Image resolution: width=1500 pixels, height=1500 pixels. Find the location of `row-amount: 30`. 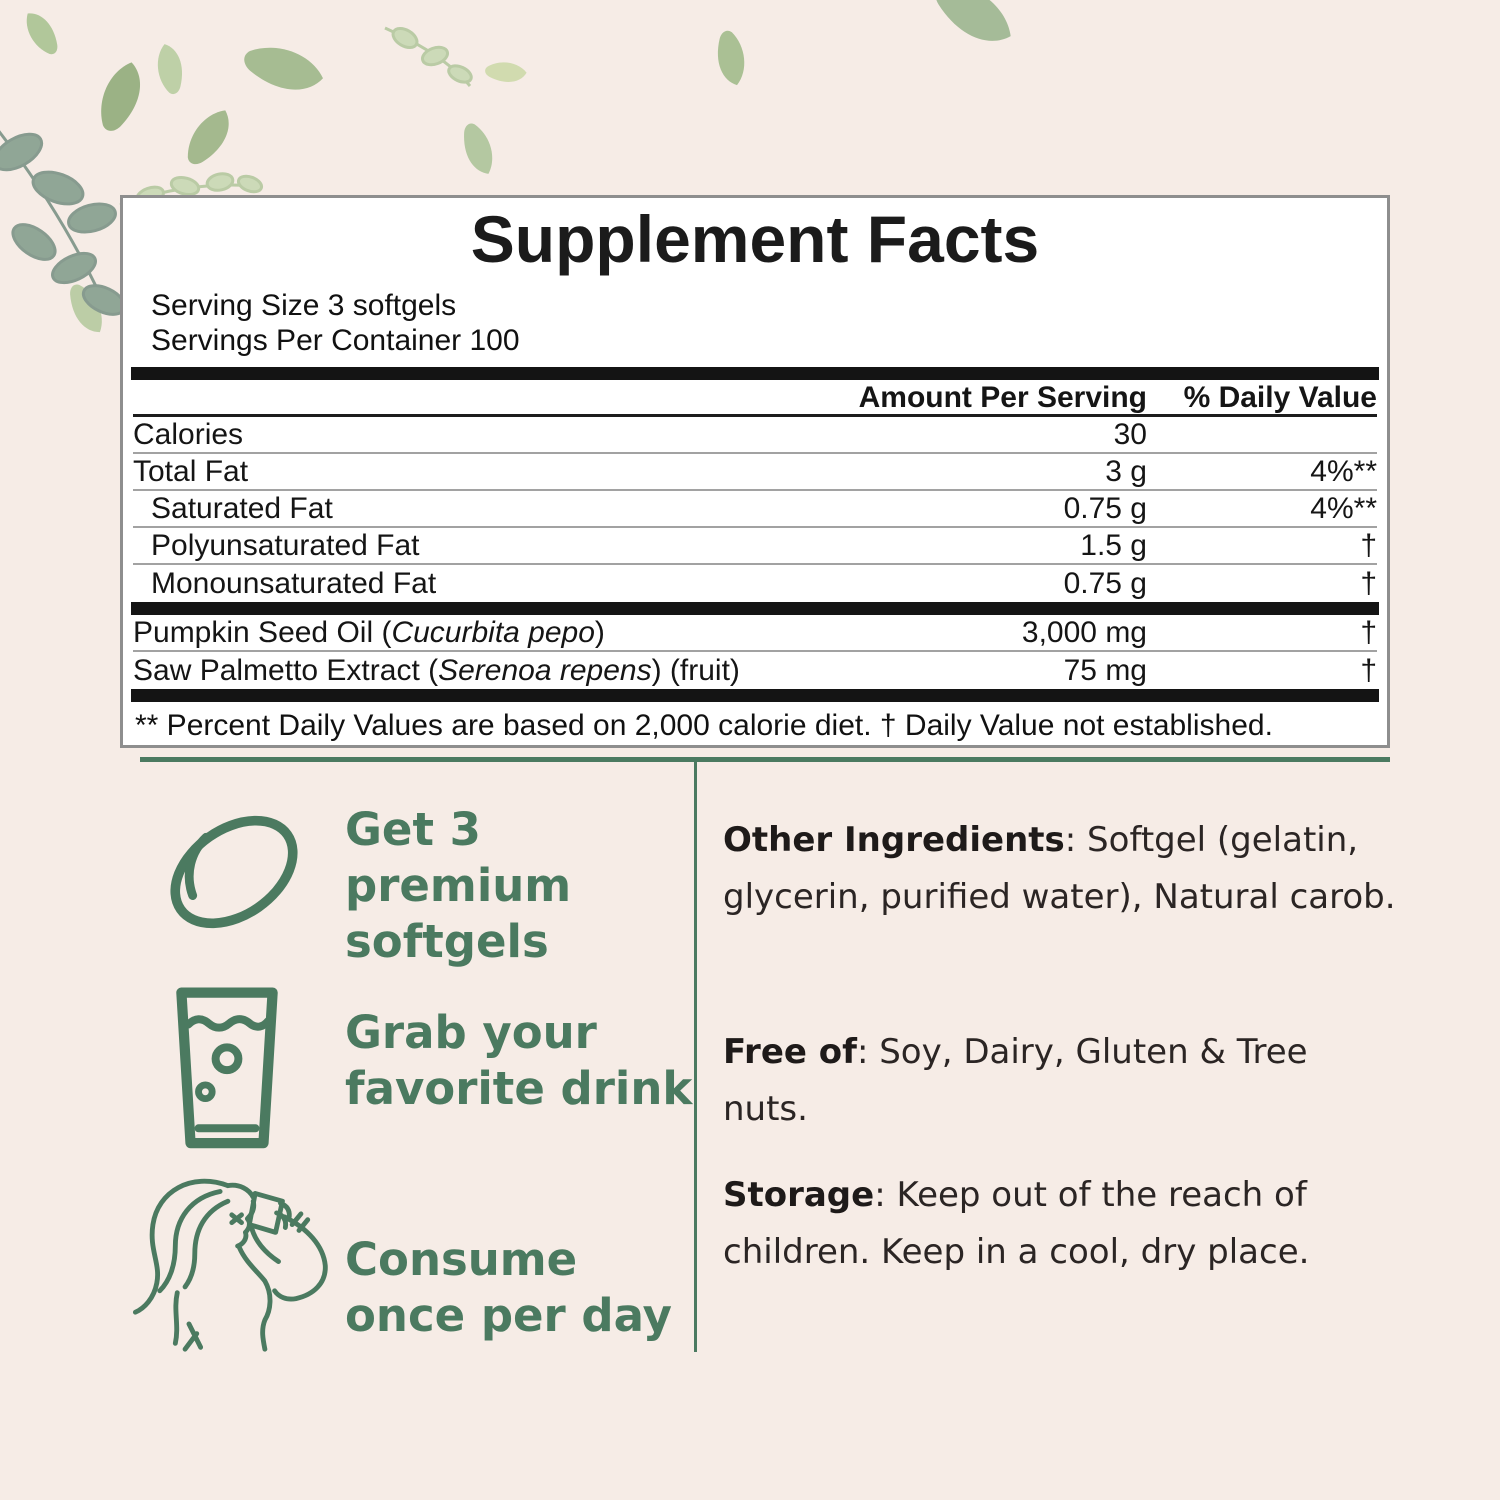

row-amount: 30 is located at coordinates (1130, 434).